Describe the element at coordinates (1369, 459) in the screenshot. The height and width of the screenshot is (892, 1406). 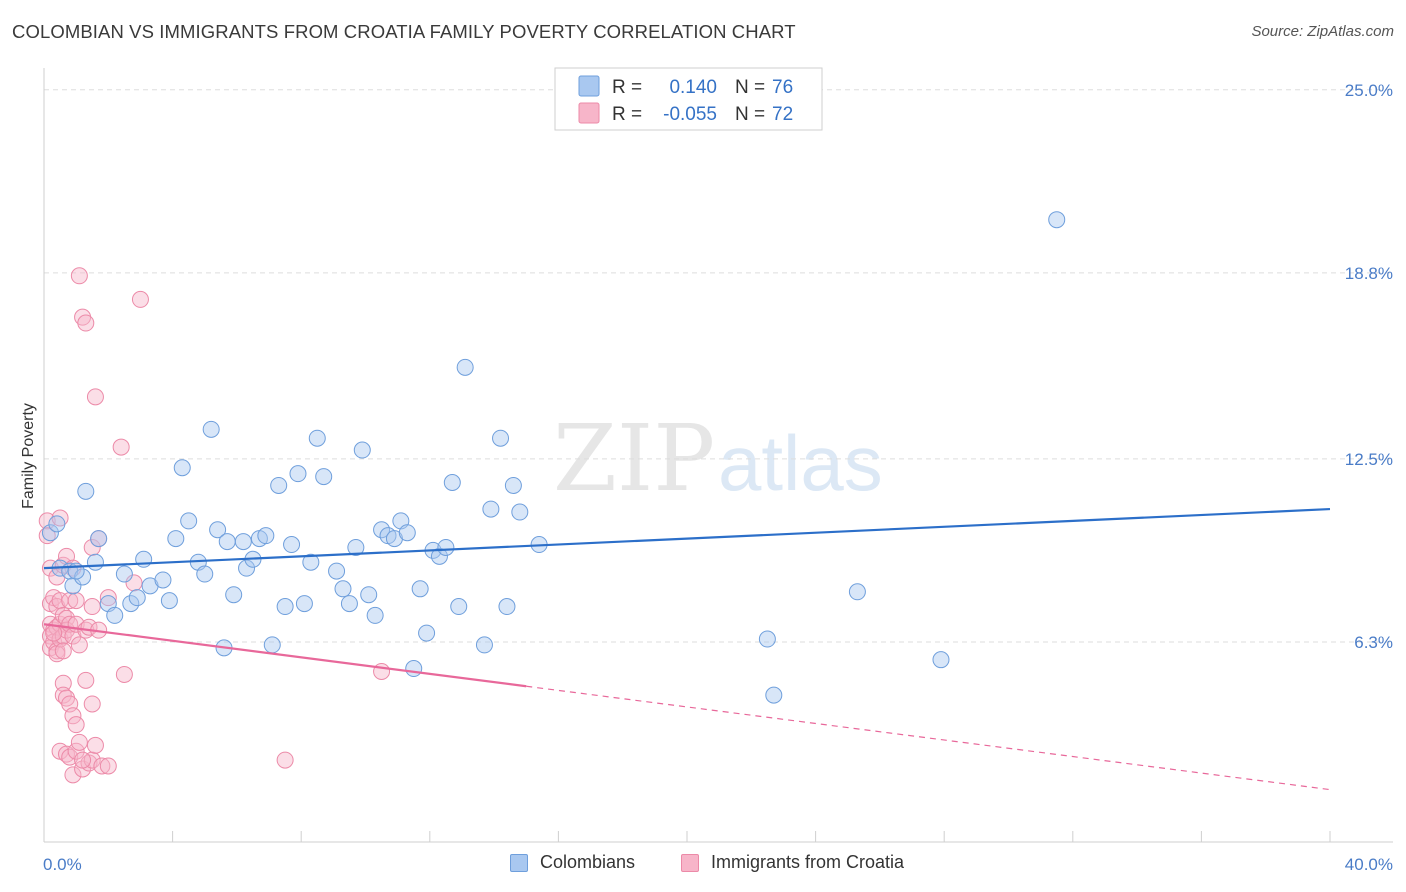
I see `y-tick-label: 12.5%` at that location.